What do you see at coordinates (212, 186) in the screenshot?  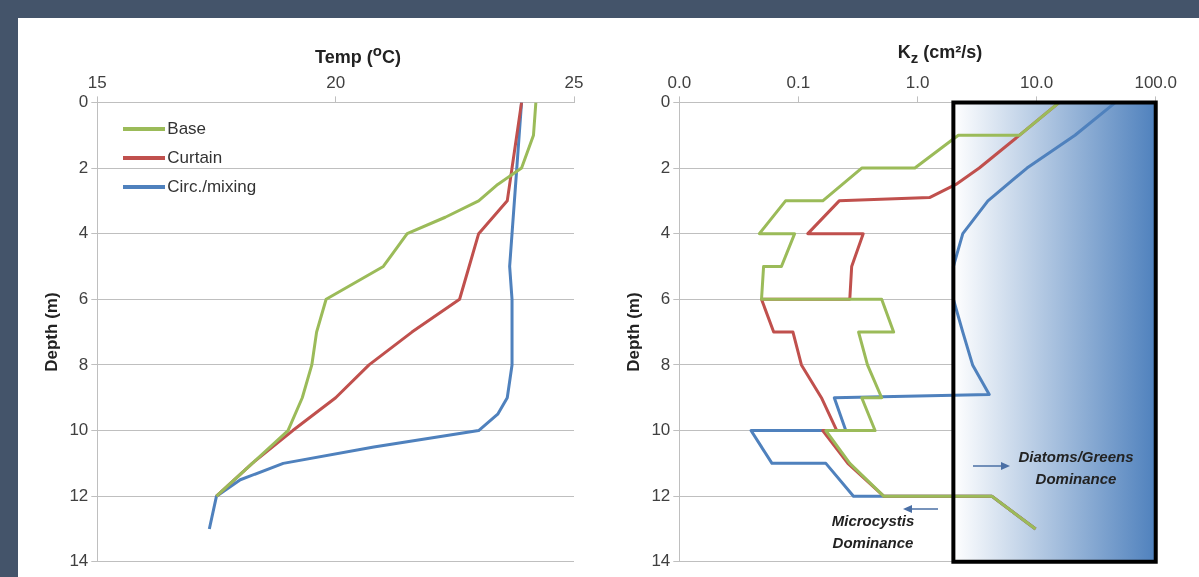 I see `legend-label: Circ./mixing` at bounding box center [212, 186].